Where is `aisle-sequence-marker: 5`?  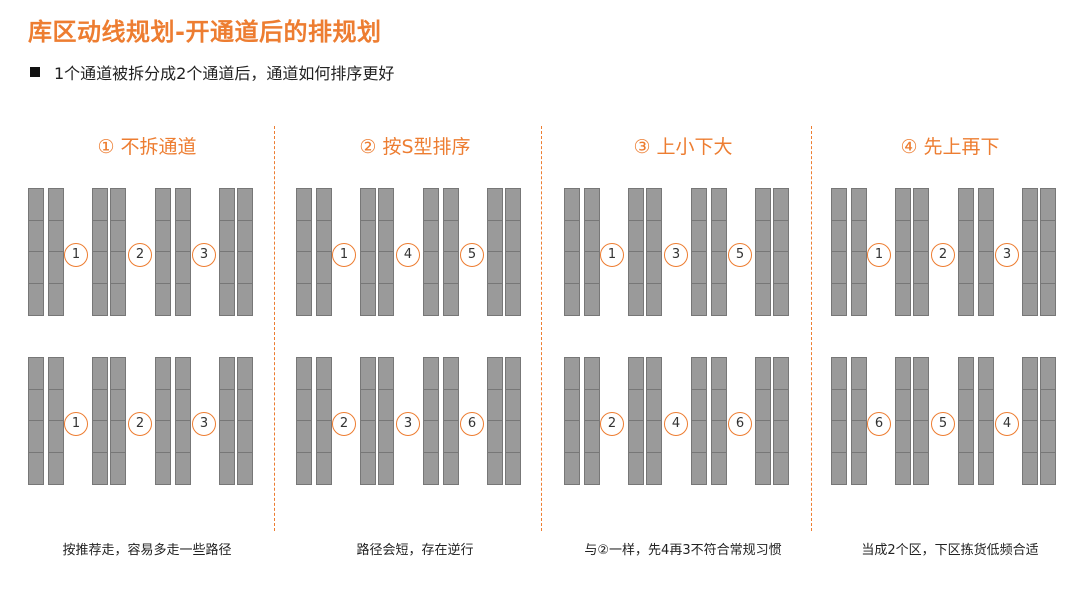 aisle-sequence-marker: 5 is located at coordinates (472, 255).